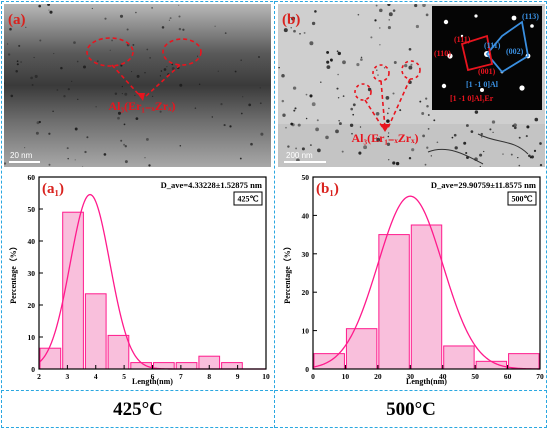 The width and height of the screenshot is (550, 431). What do you see at coordinates (96, 376) in the screenshot?
I see `x-tick-label: 4` at bounding box center [96, 376].